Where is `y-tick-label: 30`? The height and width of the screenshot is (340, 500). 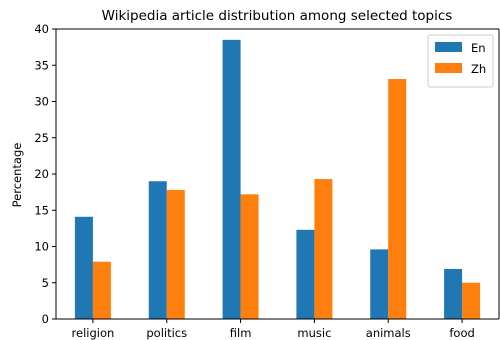 y-tick-label: 30 is located at coordinates (41, 102).